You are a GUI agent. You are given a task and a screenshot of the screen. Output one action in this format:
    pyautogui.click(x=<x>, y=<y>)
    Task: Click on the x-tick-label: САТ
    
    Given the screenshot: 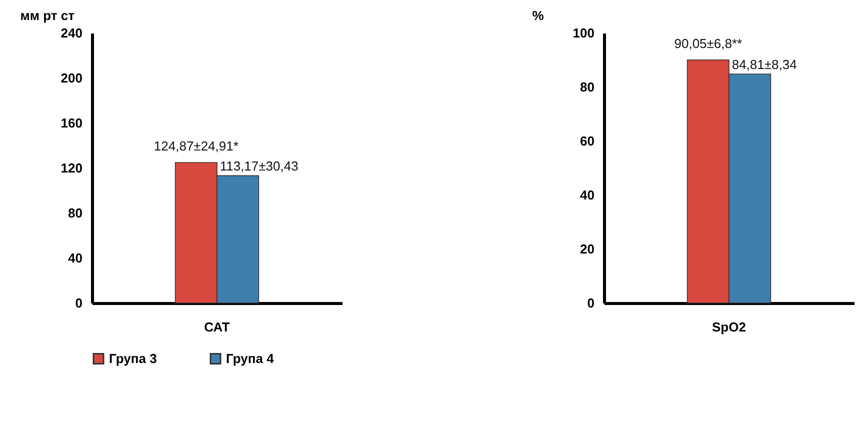 What is the action you would take?
    pyautogui.click(x=217, y=327)
    